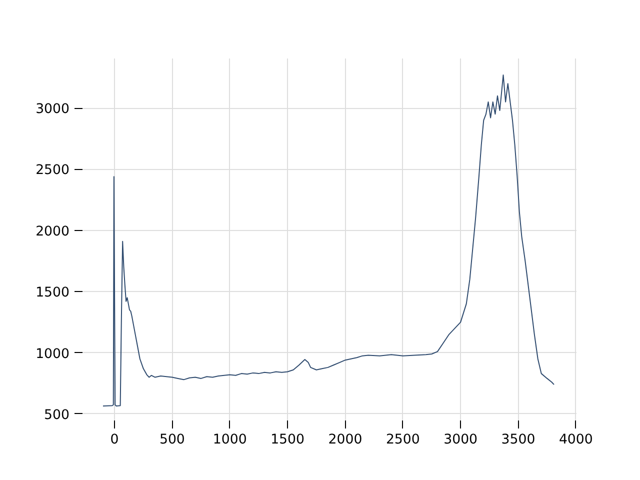 The width and height of the screenshot is (640, 480). What do you see at coordinates (575, 440) in the screenshot?
I see `x-tick-label: 4000` at bounding box center [575, 440].